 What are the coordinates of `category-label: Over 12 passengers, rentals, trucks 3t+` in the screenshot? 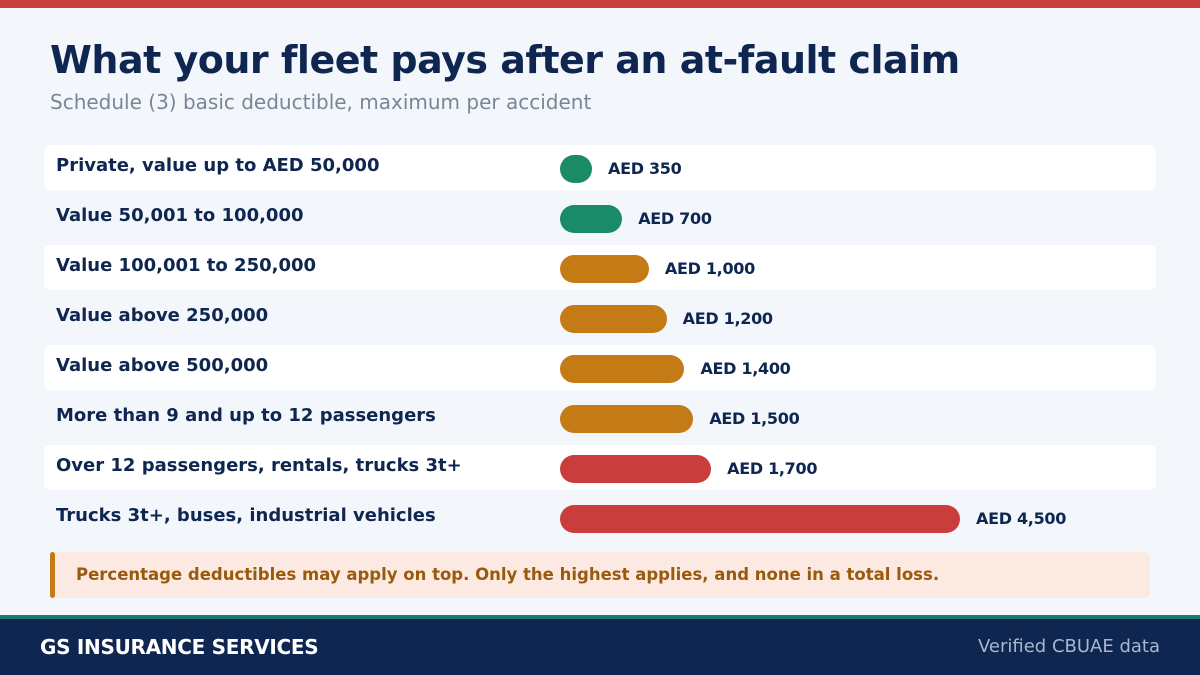 It's located at (259, 465).